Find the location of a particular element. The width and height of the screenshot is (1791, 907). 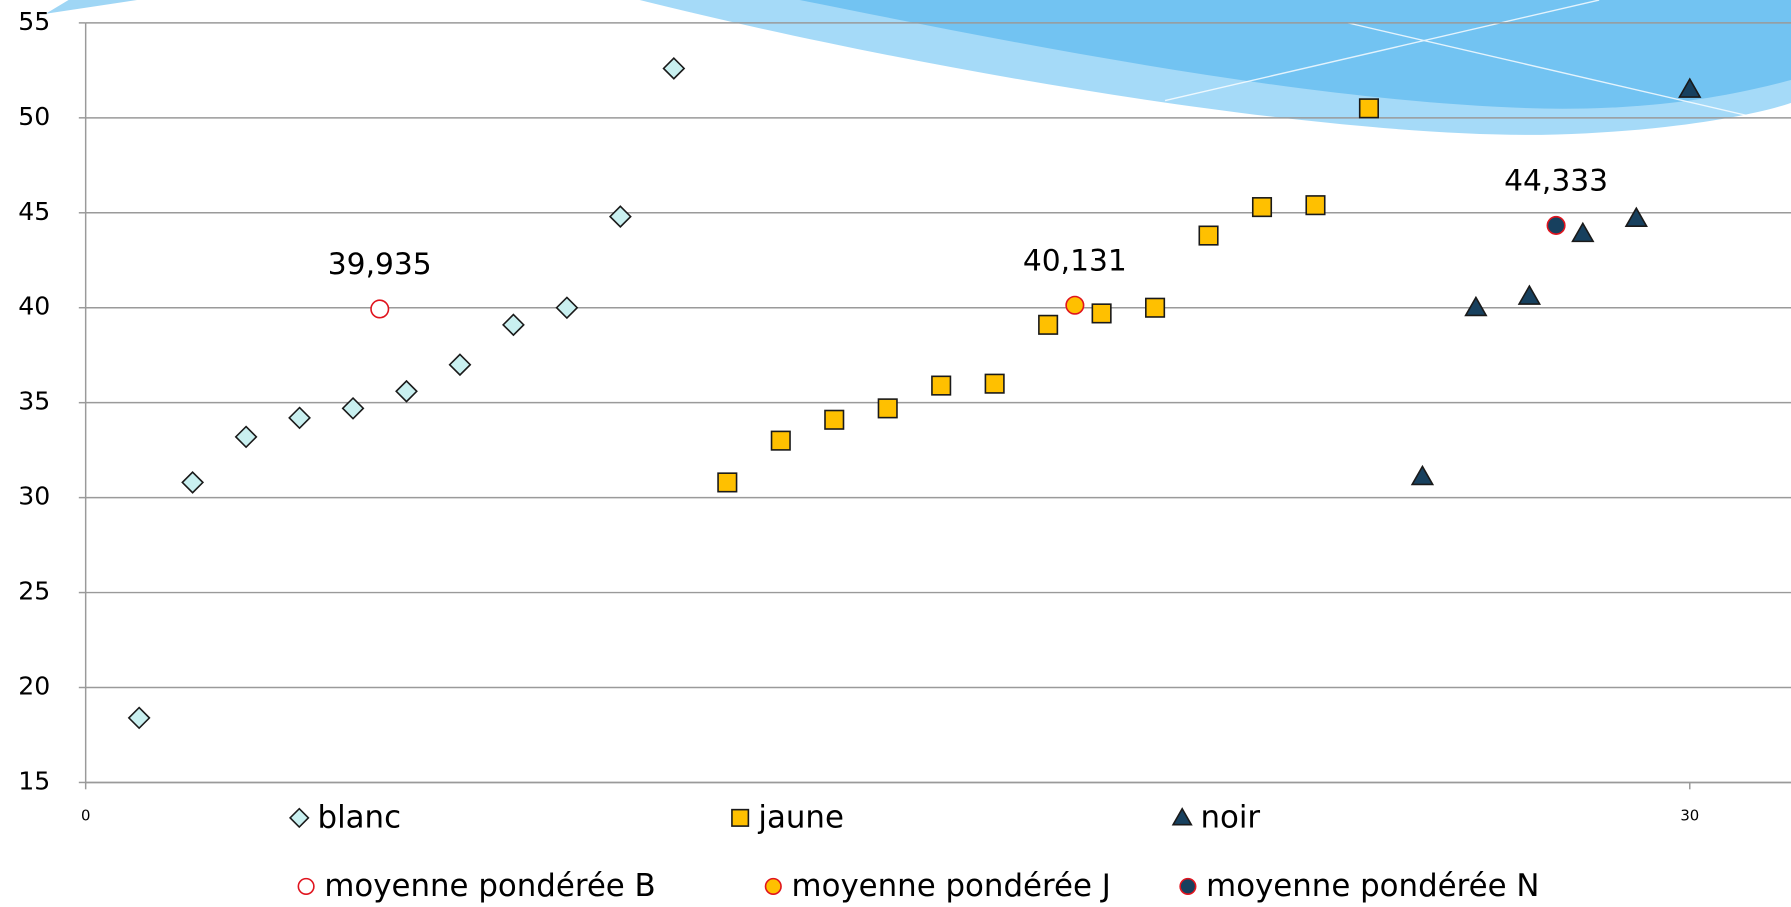

data-label: 39,935 is located at coordinates (380, 264).